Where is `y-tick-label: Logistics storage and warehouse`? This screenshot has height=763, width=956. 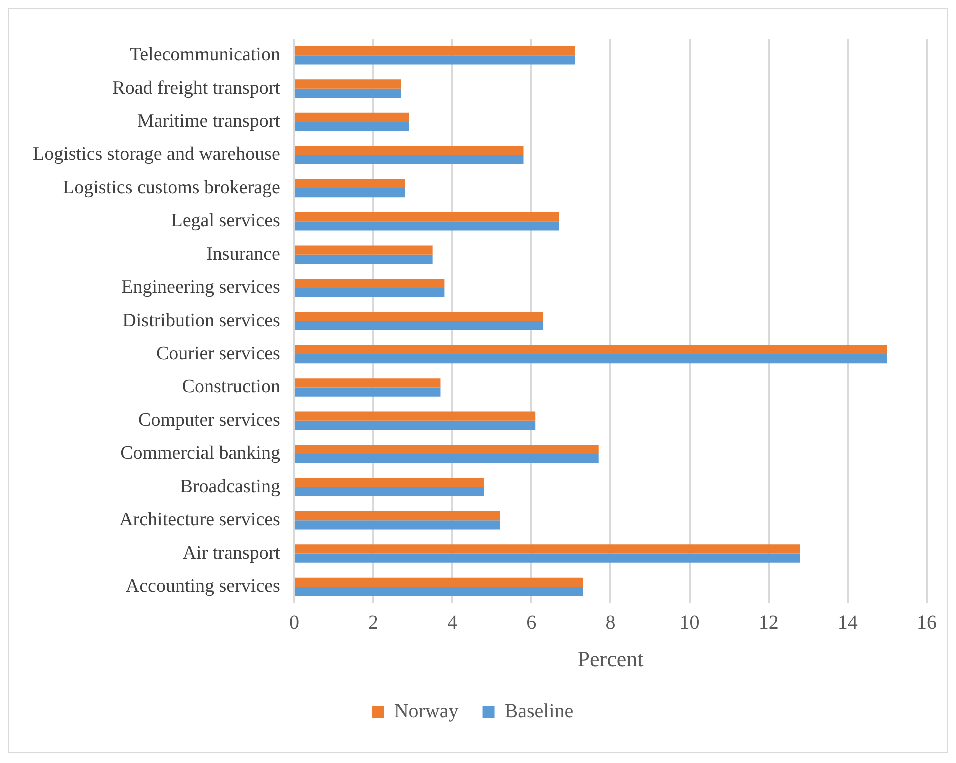 y-tick-label: Logistics storage and warehouse is located at coordinates (156, 155).